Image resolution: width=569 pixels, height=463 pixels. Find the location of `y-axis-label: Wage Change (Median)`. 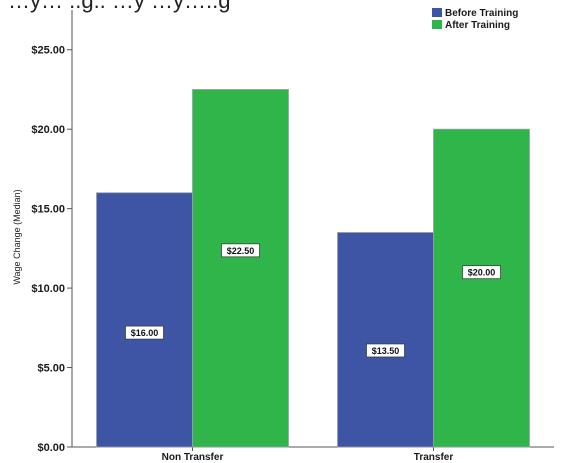

y-axis-label: Wage Change (Median) is located at coordinates (17, 236).